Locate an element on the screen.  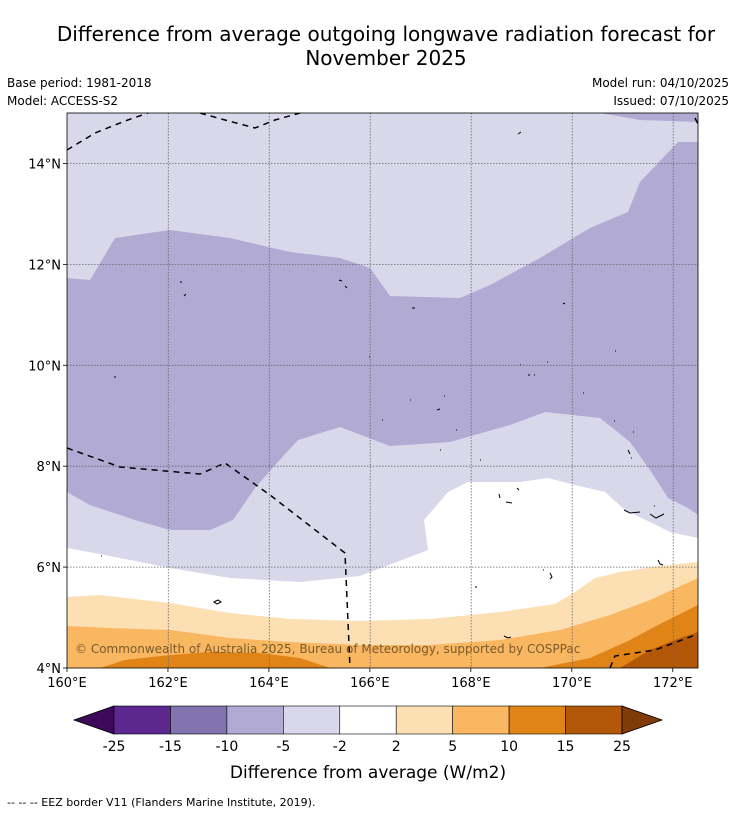
model-info: Base period: 1981-2018 Model: ACCESS-S2 is located at coordinates (79, 92).